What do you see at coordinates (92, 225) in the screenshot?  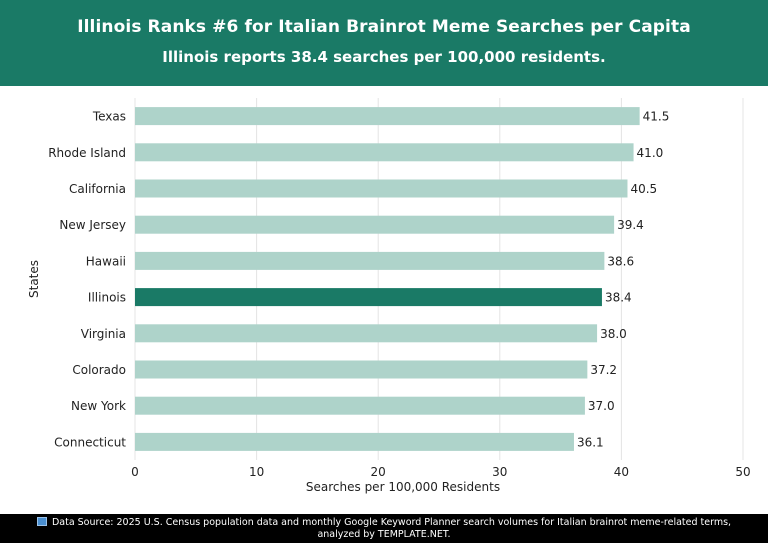 I see `y-tick-label: New Jersey` at bounding box center [92, 225].